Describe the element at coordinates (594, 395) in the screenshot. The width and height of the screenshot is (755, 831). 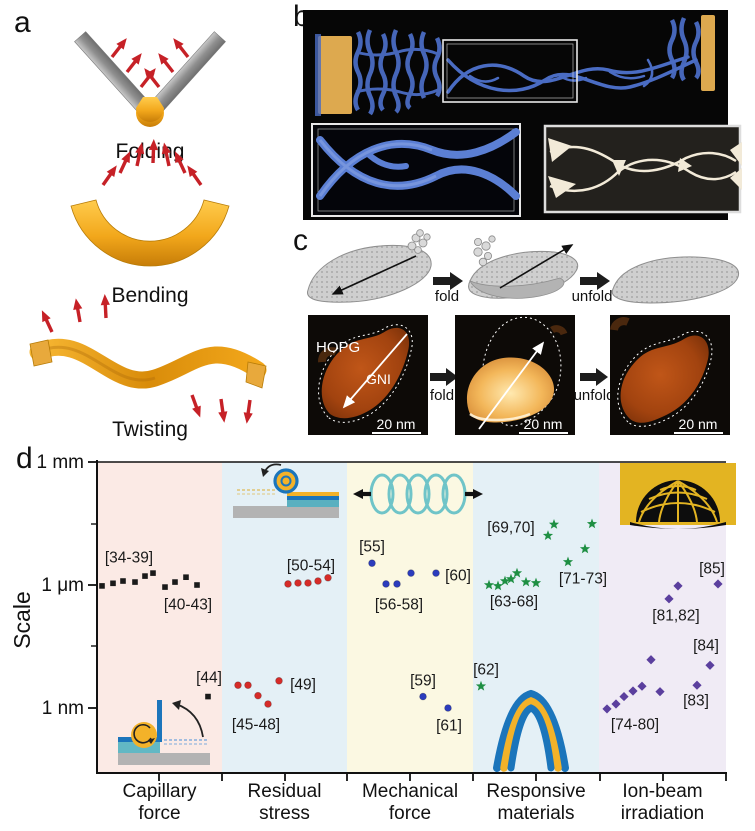
I see `unfold-label-bottom: unfold` at that location.